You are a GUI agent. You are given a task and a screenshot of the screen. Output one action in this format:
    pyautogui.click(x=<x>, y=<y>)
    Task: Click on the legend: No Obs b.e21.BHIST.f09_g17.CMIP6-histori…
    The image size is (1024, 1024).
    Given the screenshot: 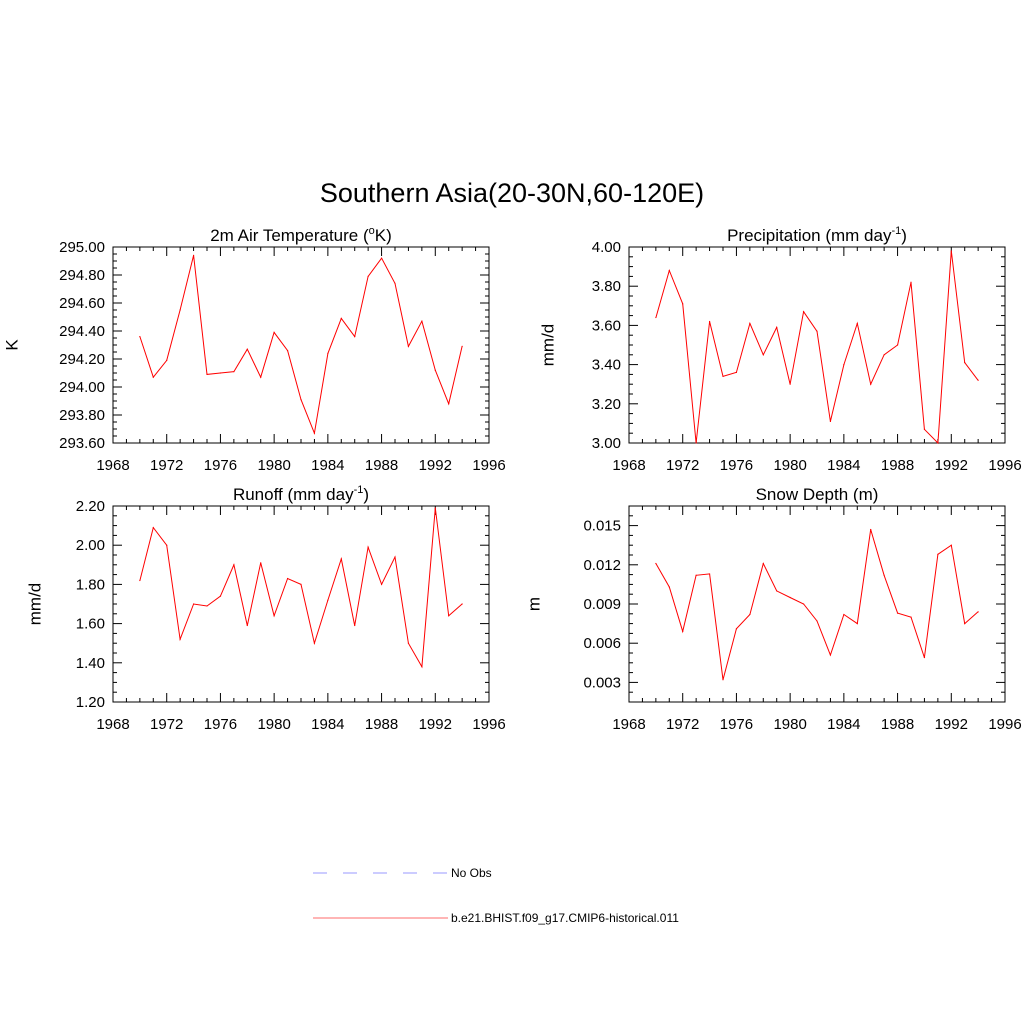 What is the action you would take?
    pyautogui.click(x=496, y=895)
    